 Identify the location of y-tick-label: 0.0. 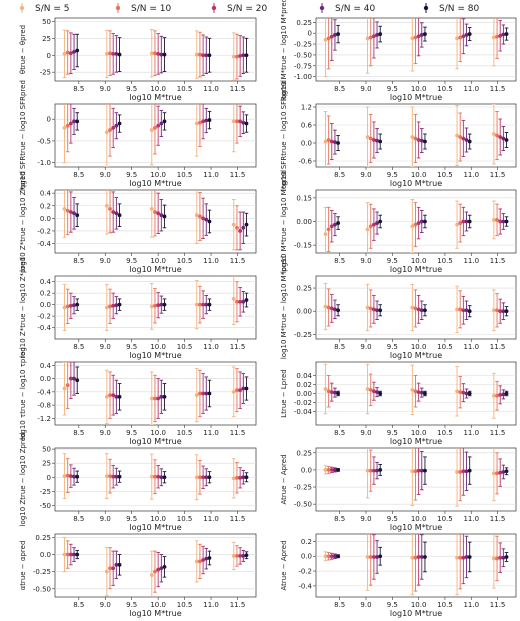
(45, 305).